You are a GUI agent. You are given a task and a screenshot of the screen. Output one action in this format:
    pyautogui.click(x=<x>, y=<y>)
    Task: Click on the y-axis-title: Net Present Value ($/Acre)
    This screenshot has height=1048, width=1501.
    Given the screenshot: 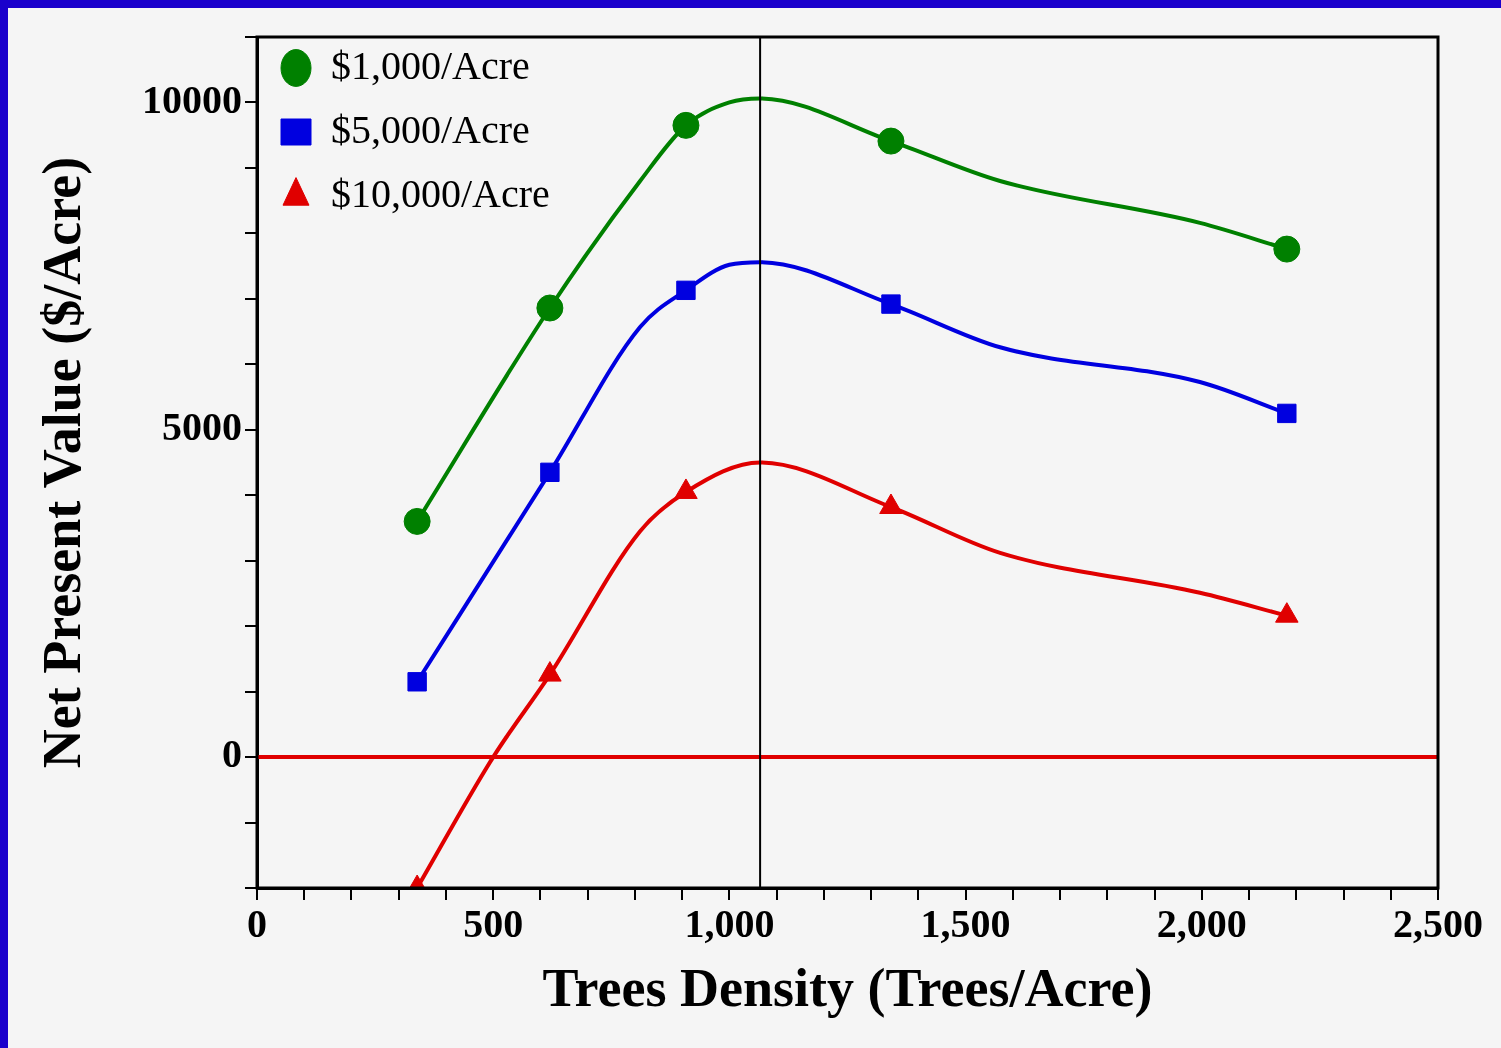 What is the action you would take?
    pyautogui.click(x=62, y=462)
    